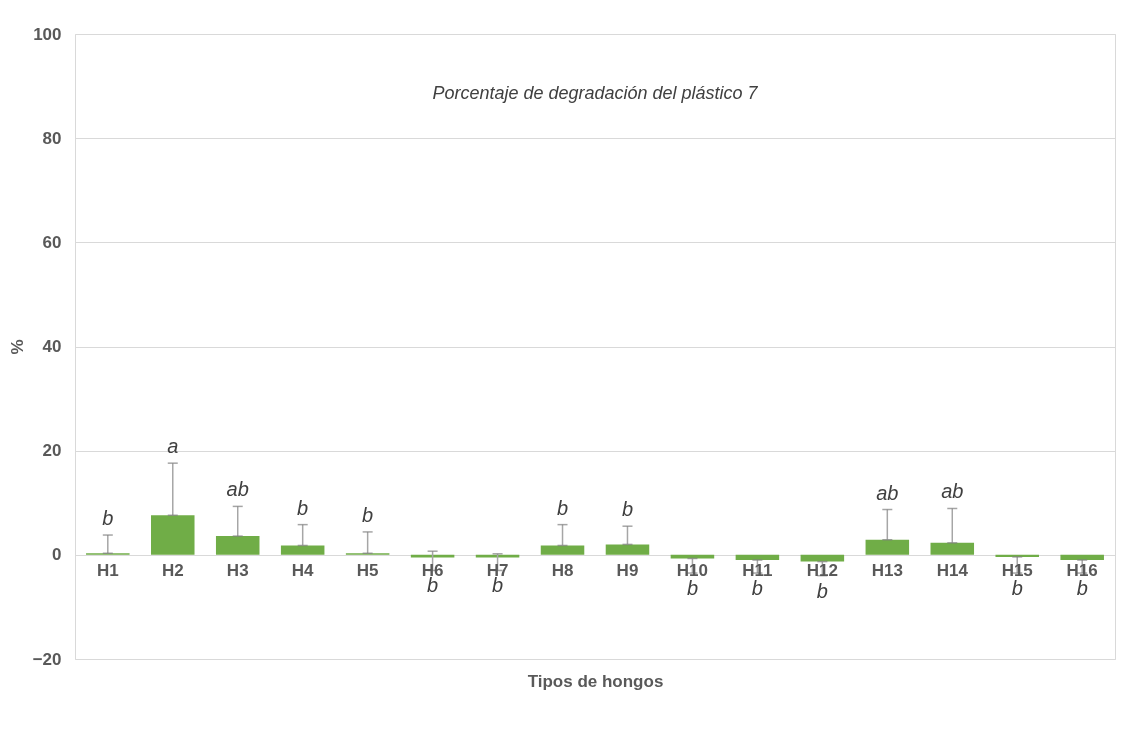 Image resolution: width=1133 pixels, height=739 pixels. Describe the element at coordinates (627, 570) in the screenshot. I see `x-tick-label: H9` at that location.